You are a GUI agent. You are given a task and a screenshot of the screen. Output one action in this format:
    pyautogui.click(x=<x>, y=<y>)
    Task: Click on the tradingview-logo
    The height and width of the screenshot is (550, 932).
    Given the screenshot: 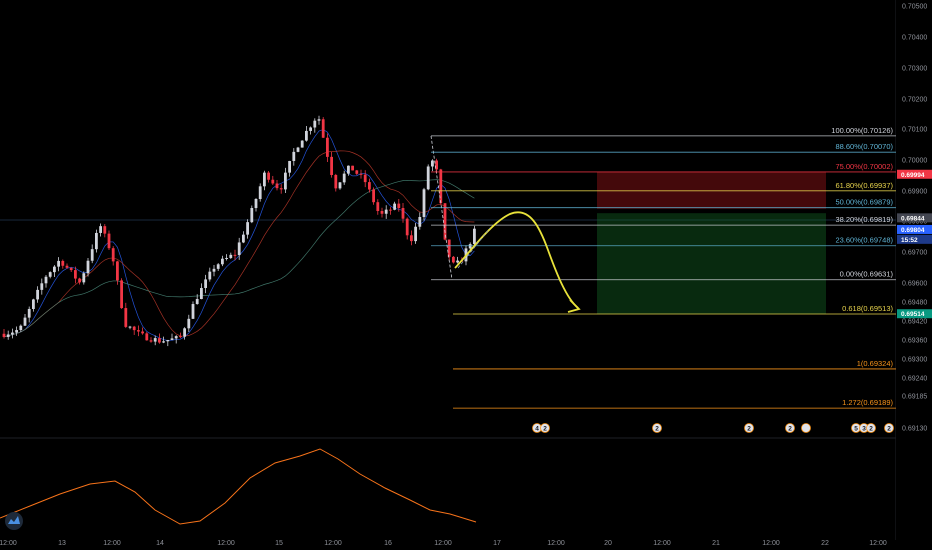 What is the action you would take?
    pyautogui.click(x=14, y=521)
    